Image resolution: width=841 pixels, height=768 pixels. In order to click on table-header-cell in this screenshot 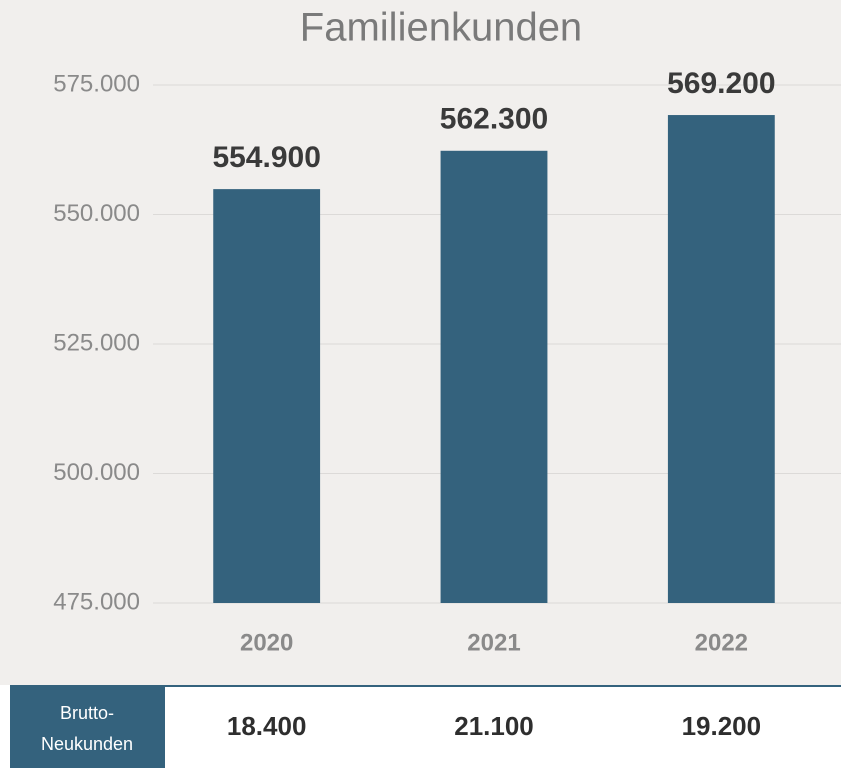, I will do `click(87, 726)`.